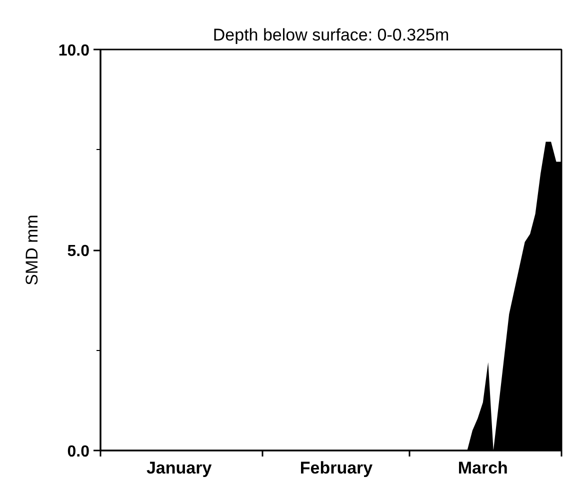 The height and width of the screenshot is (494, 565). I want to click on y-tick-label: 0.0, so click(78, 452).